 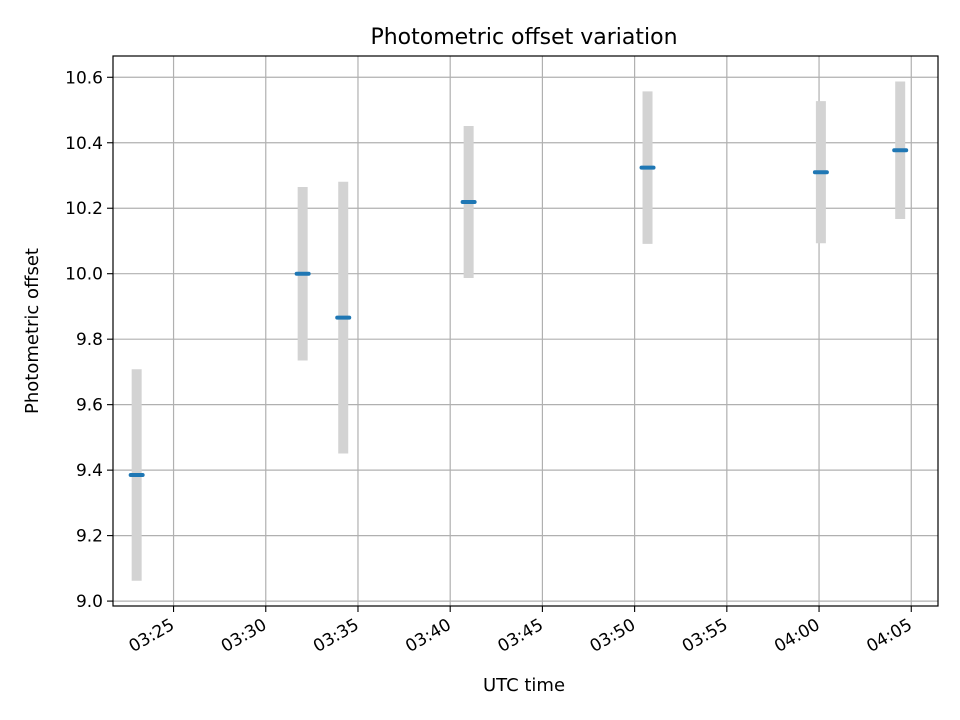 What do you see at coordinates (89, 406) in the screenshot?
I see `y-tick-label: 9.6` at bounding box center [89, 406].